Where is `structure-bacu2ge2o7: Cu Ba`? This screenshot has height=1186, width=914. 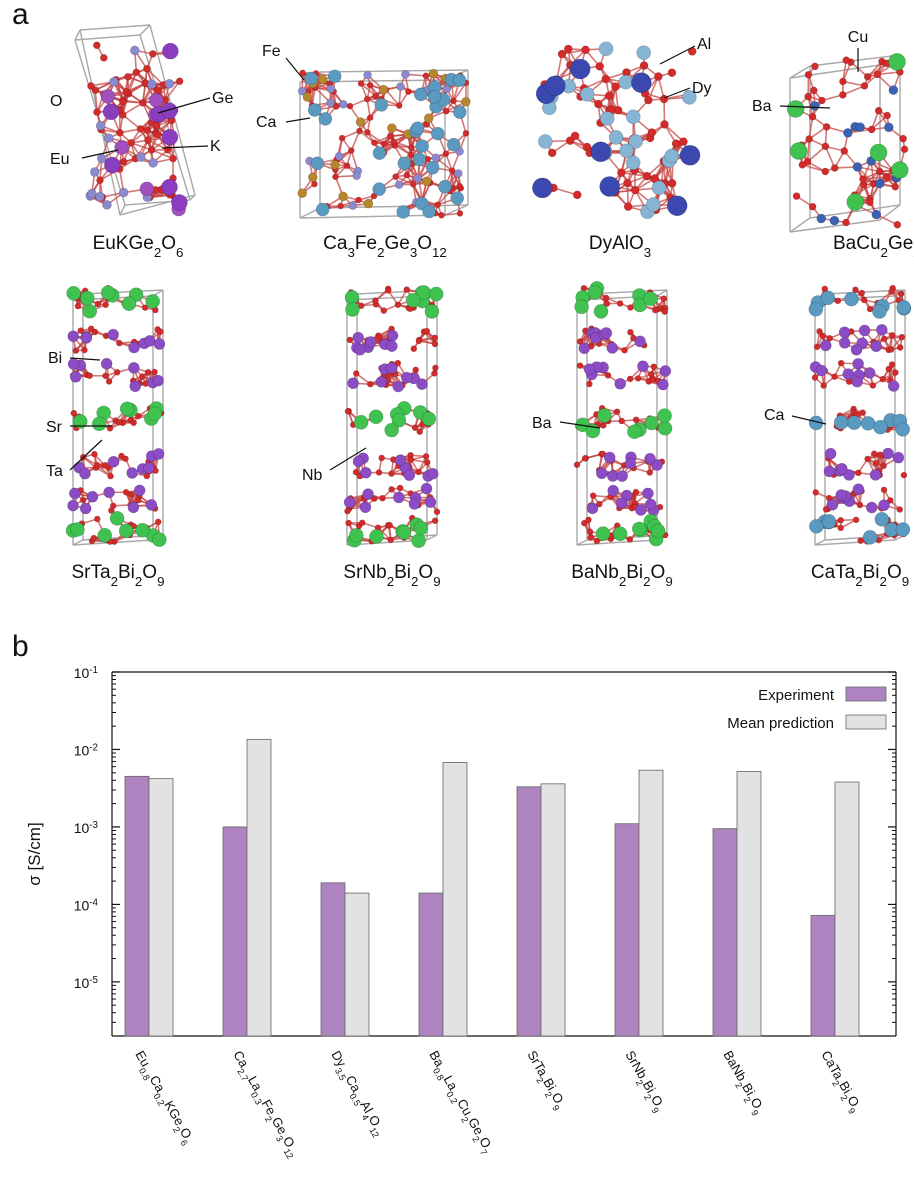
structure-bacu2ge2o7: Cu Ba is located at coordinates (830, 131).